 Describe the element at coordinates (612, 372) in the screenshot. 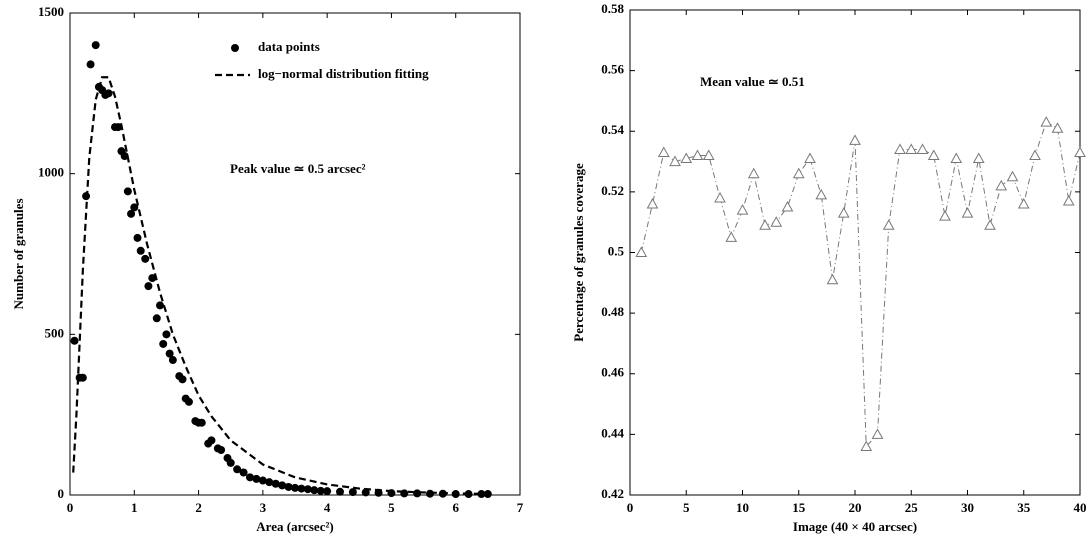

I see `y-tick-label: 0.46` at that location.